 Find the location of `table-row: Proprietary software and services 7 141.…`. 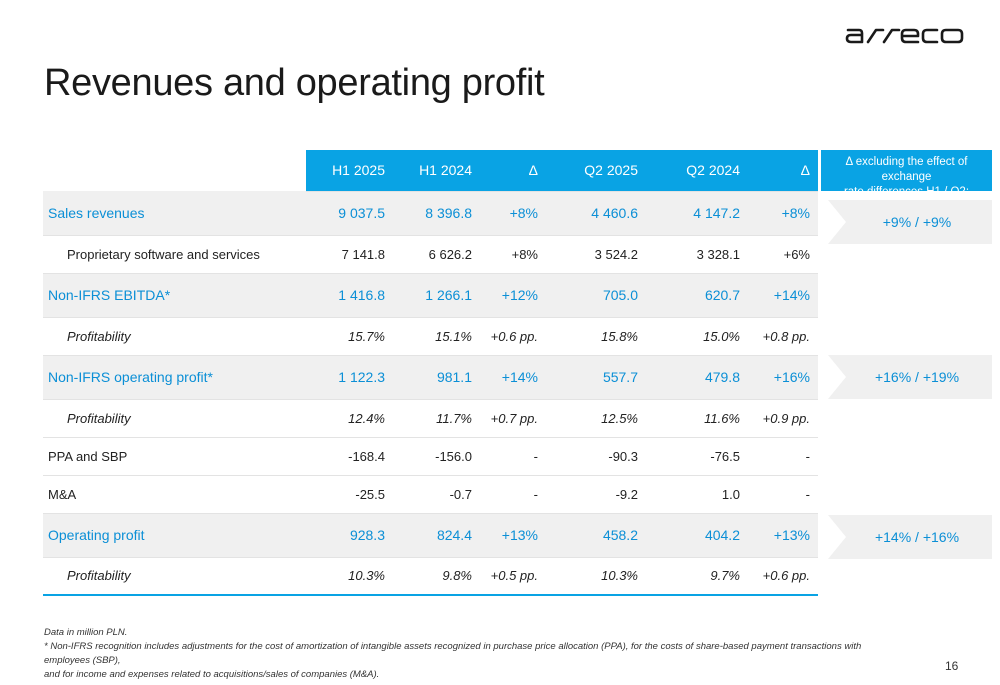

table-row: Proprietary software and services 7 141.… is located at coordinates (430, 254).